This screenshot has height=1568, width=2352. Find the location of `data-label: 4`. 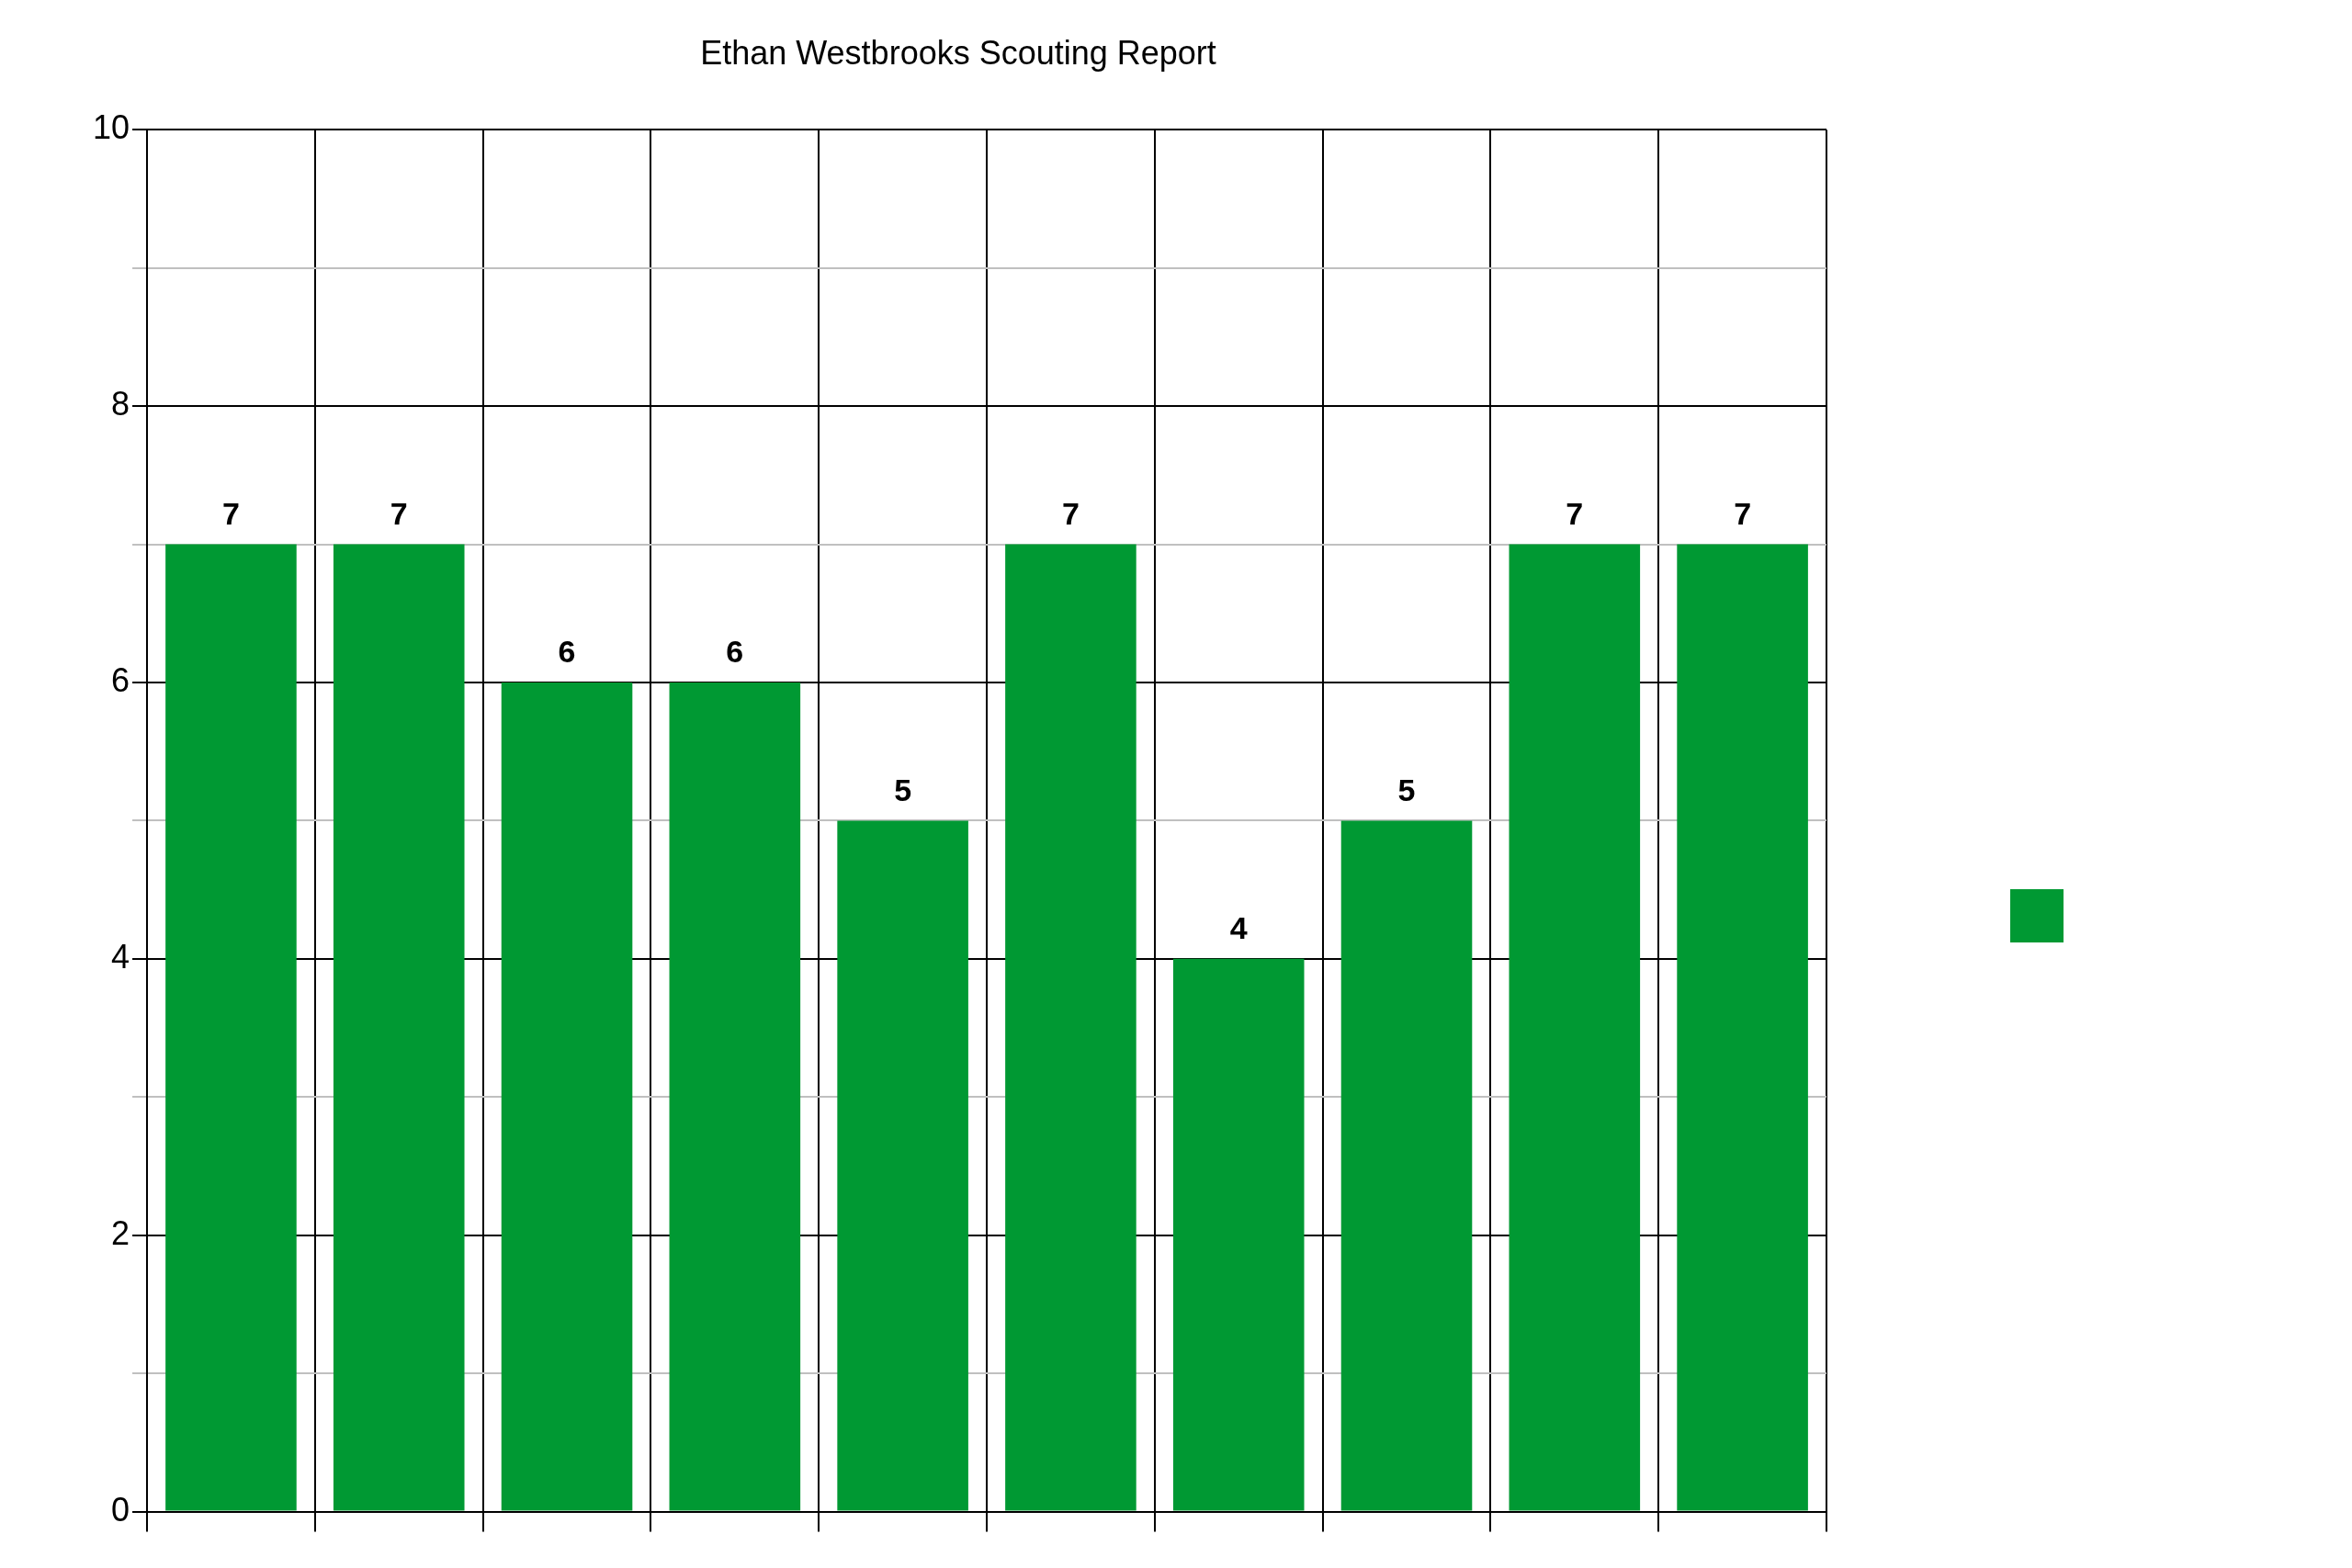

data-label: 4 is located at coordinates (1239, 928).